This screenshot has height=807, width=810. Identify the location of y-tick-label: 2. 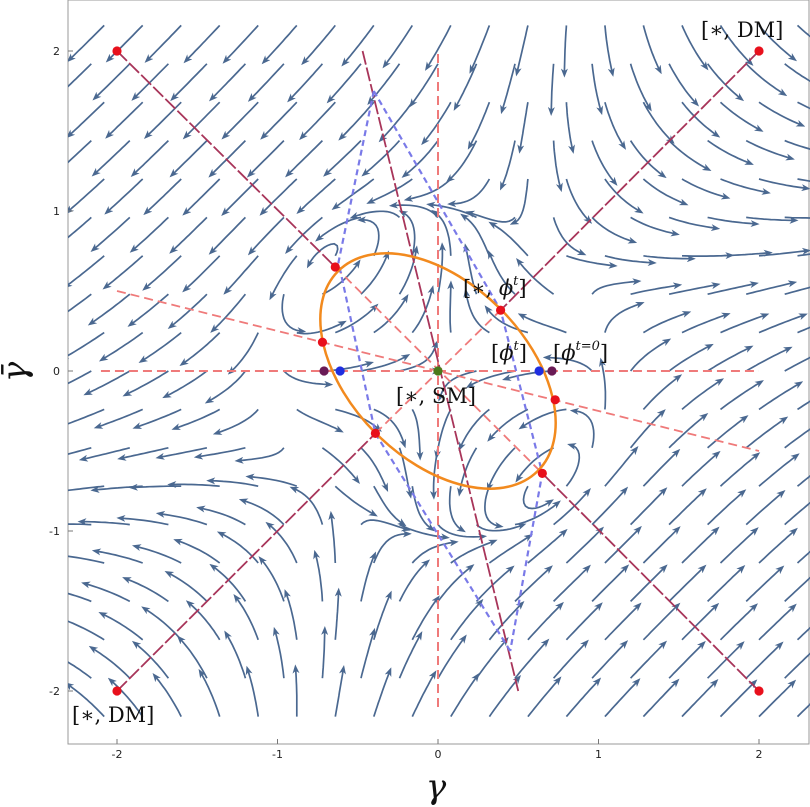
(56, 51).